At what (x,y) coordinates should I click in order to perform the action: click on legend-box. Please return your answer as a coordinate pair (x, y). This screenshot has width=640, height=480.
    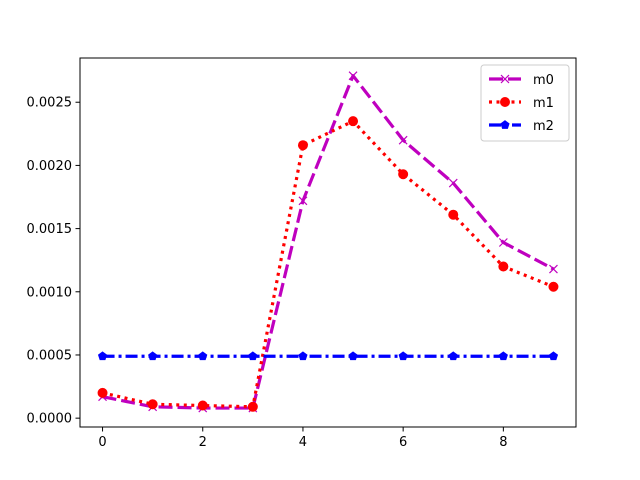
    Looking at the image, I should click on (525, 103).